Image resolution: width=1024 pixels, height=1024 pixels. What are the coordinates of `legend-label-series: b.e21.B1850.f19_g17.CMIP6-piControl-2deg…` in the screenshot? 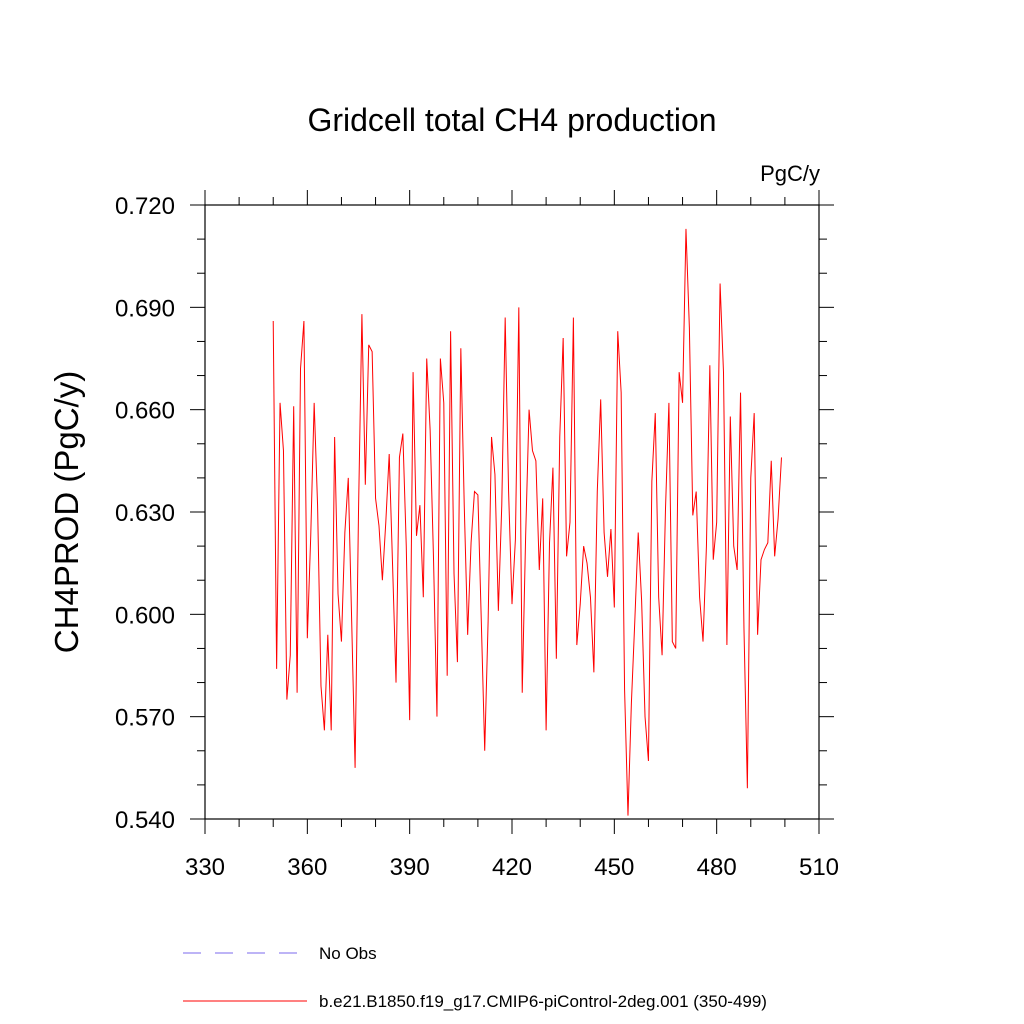 It's located at (543, 1001).